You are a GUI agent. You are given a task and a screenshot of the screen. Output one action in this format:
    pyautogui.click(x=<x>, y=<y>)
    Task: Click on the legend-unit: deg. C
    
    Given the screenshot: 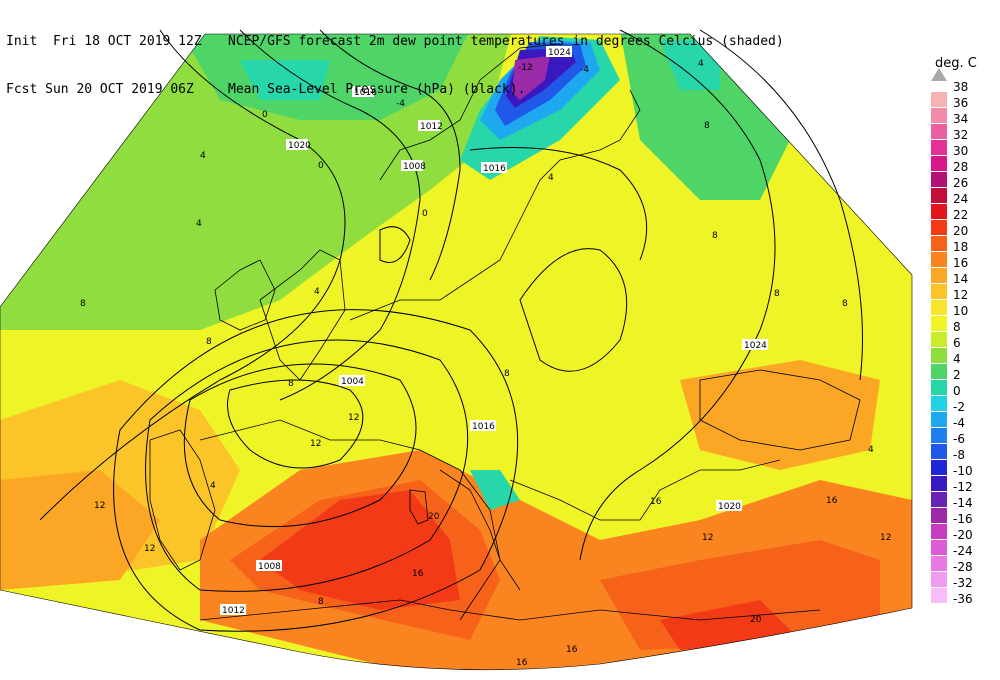 What is the action you would take?
    pyautogui.click(x=956, y=63)
    